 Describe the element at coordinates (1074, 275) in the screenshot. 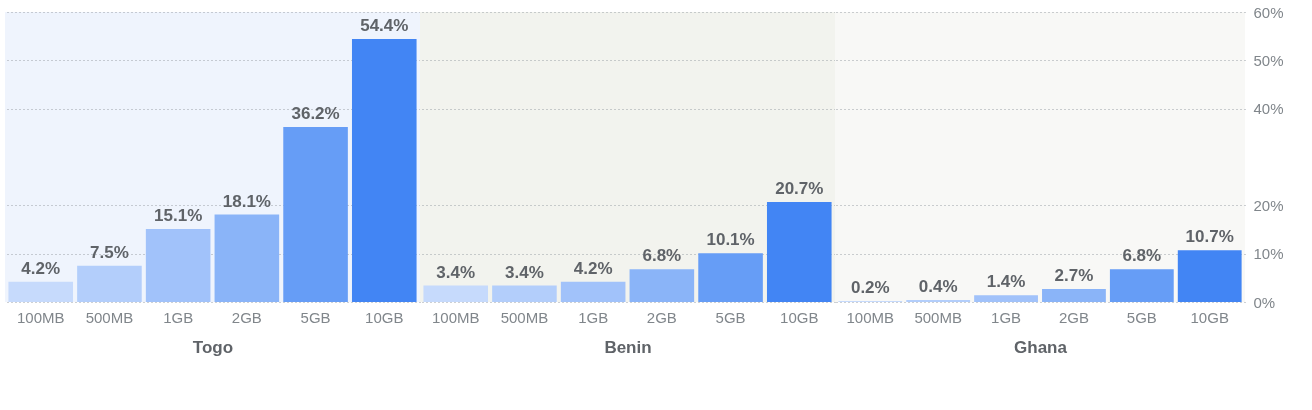

I see `data-label: 2.7%` at that location.